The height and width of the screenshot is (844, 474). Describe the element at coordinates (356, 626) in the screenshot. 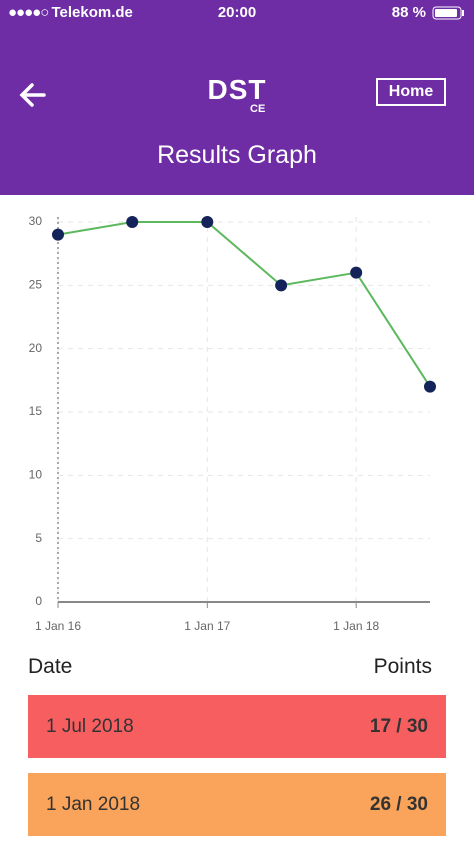

I see `x-tick-label: 1 Jan 18` at that location.